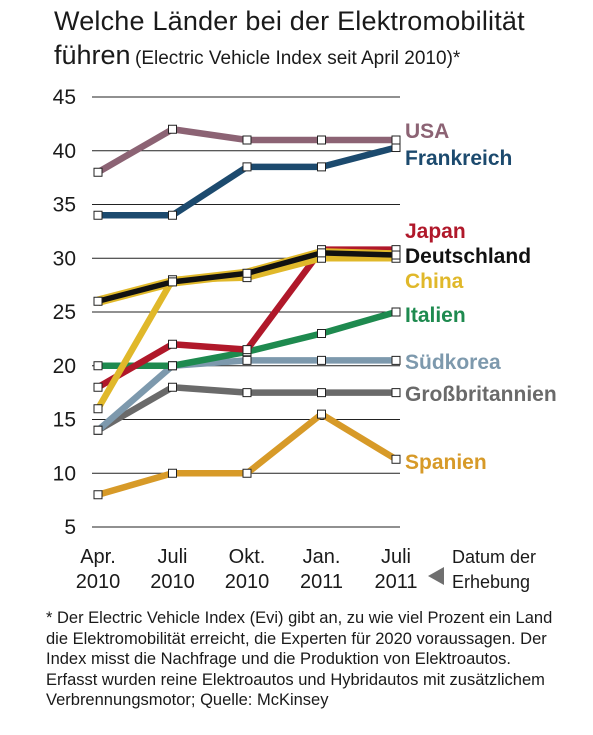  What do you see at coordinates (289, 21) in the screenshot?
I see `chart-title-line-1: Welche Länder bei der Elektromobilität` at bounding box center [289, 21].